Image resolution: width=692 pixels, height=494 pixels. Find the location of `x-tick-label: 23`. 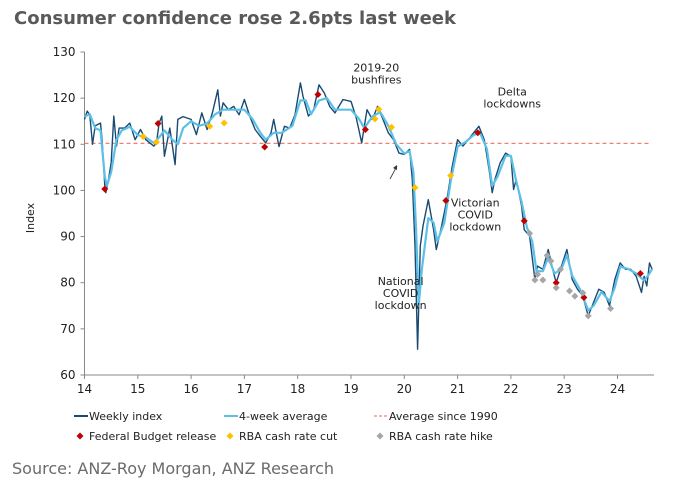

x-tick-label: 23 is located at coordinates (564, 389).